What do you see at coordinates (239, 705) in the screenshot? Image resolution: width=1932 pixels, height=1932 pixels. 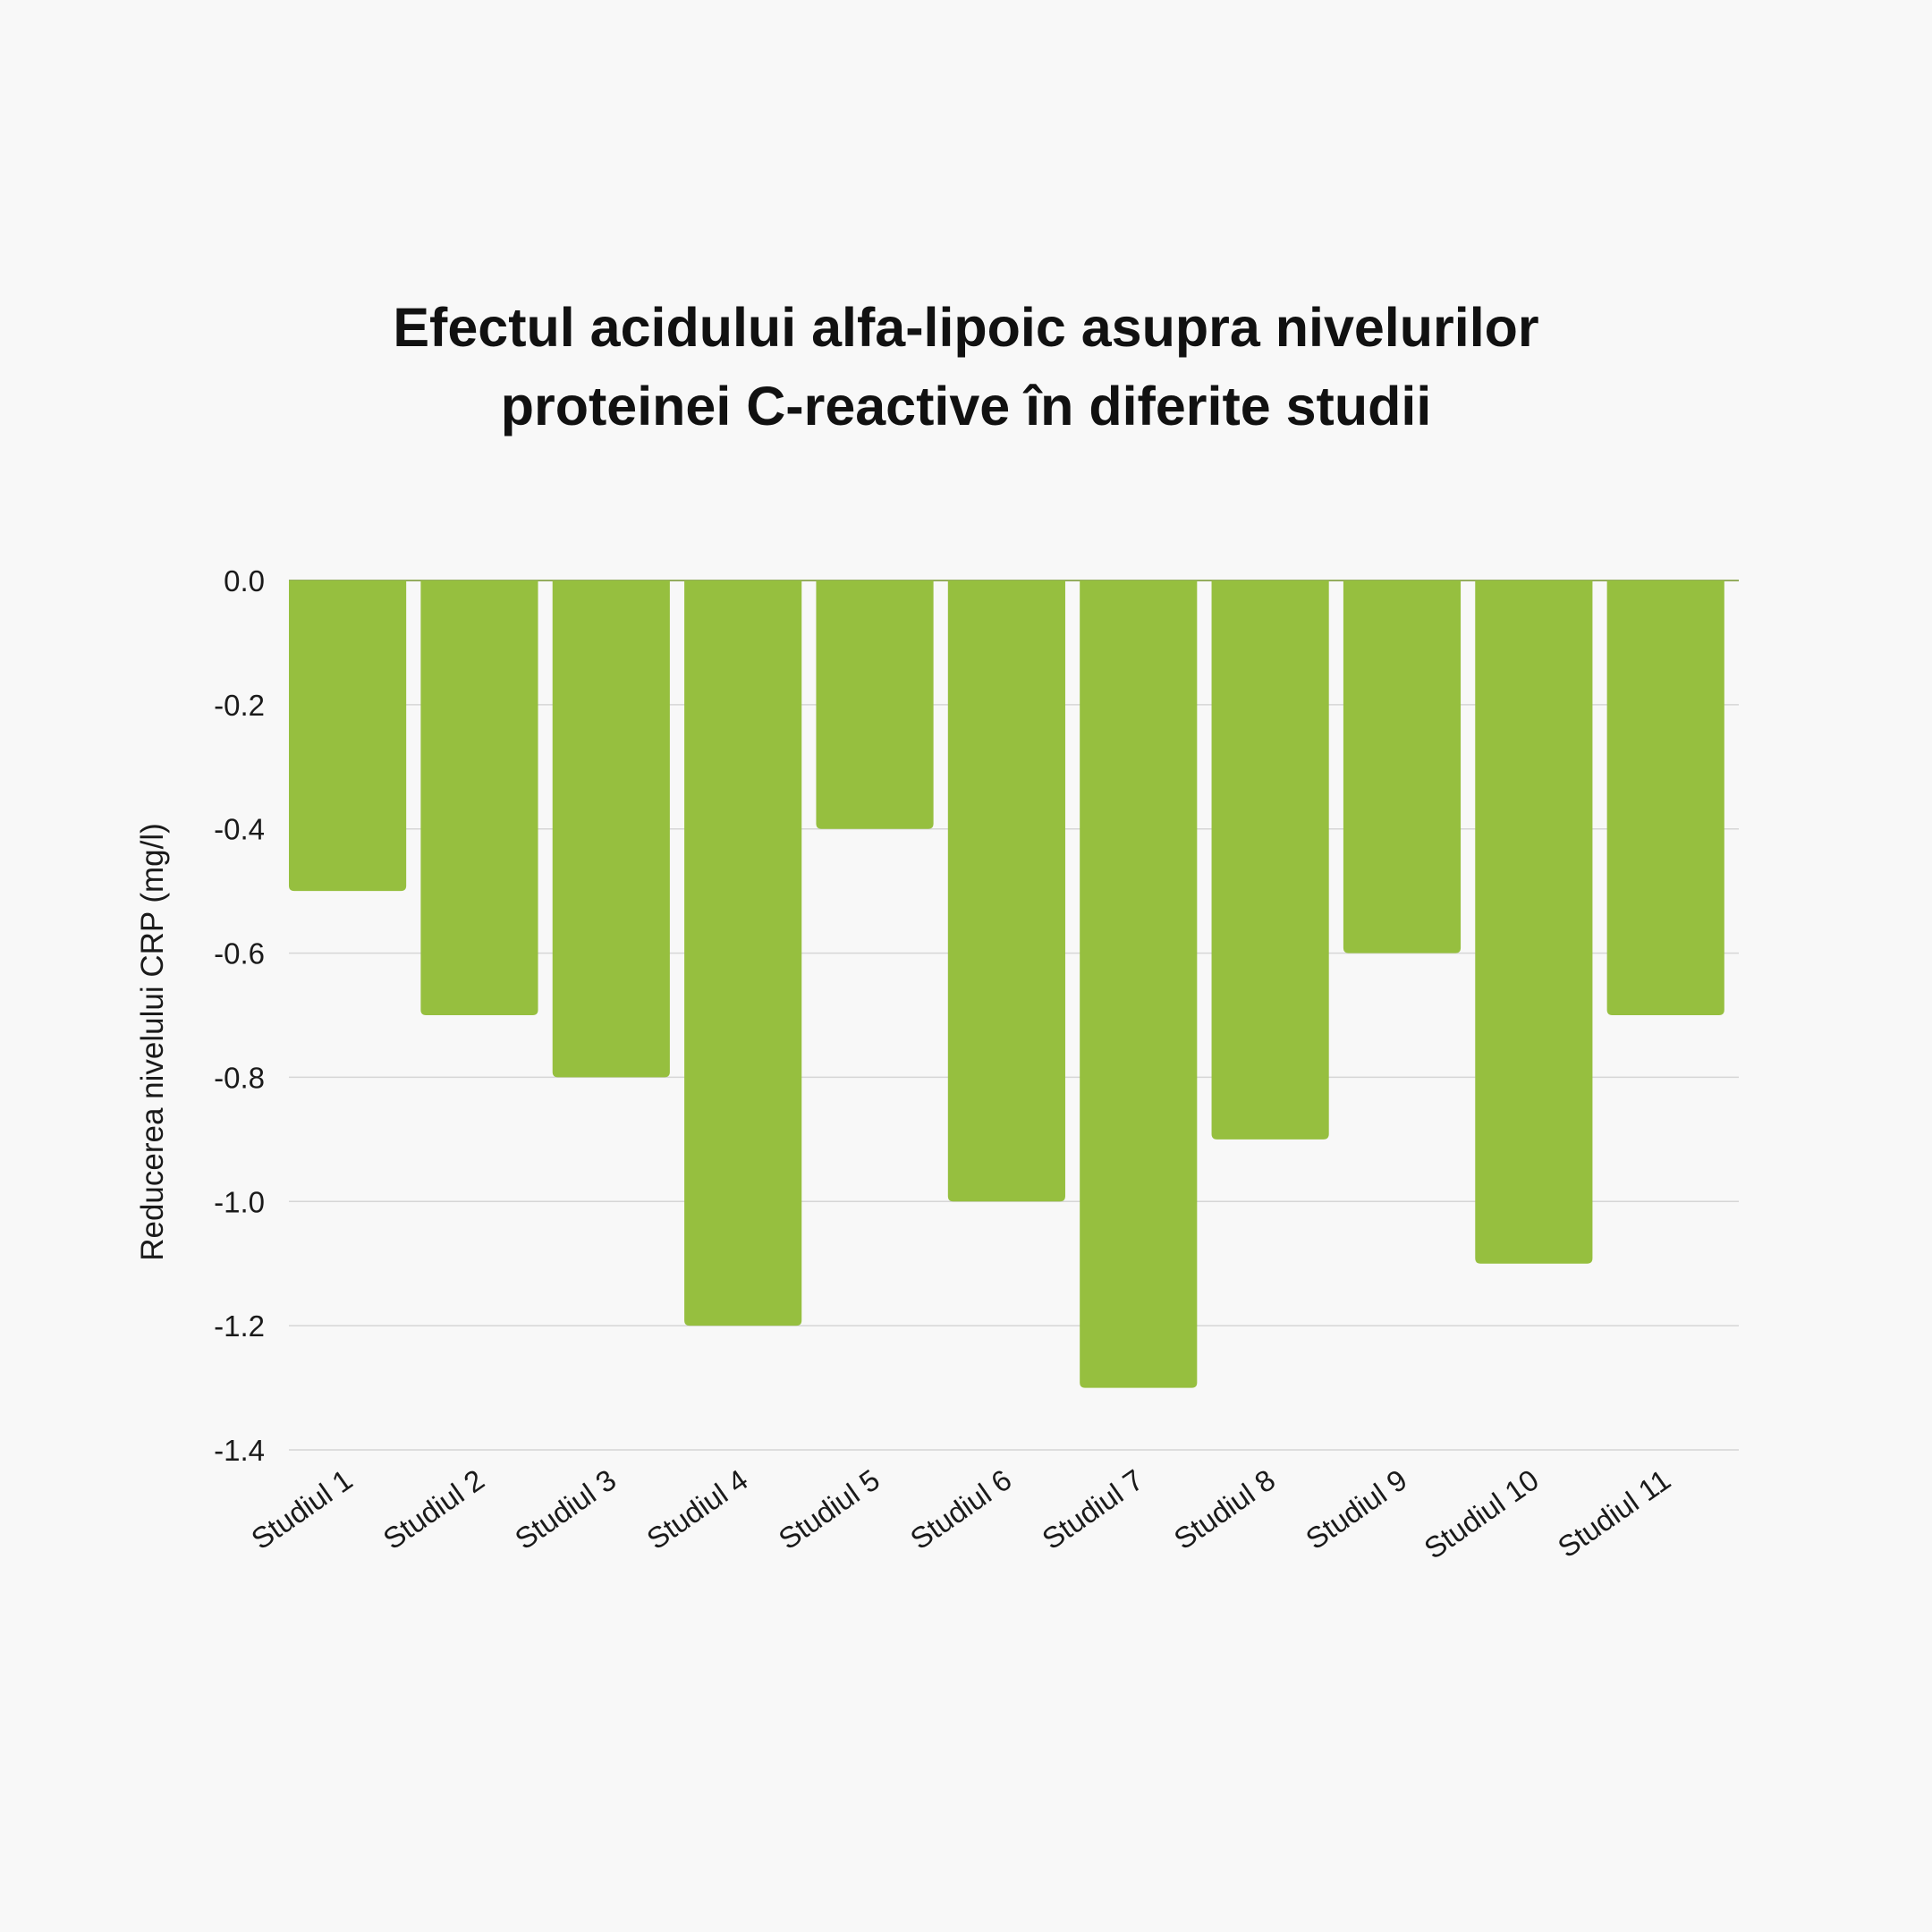 I see `y-tick-label: -0.2` at bounding box center [239, 705].